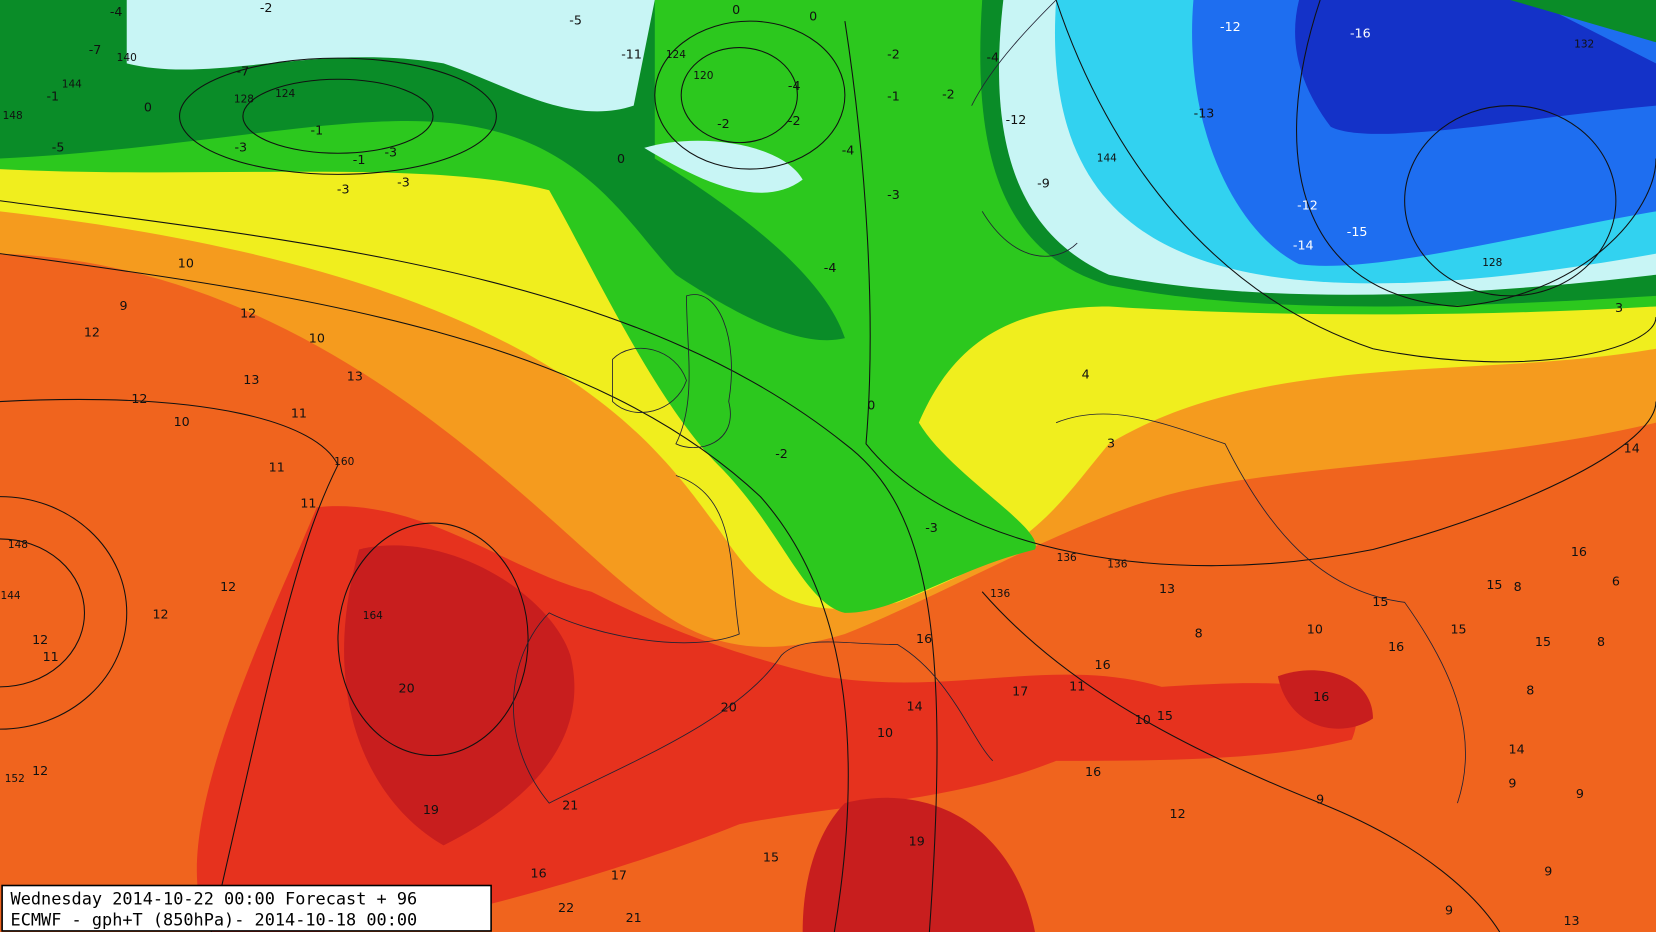 The height and width of the screenshot is (932, 1656). What do you see at coordinates (390, 56) in the screenshot?
I see `field-light-cyan` at bounding box center [390, 56].